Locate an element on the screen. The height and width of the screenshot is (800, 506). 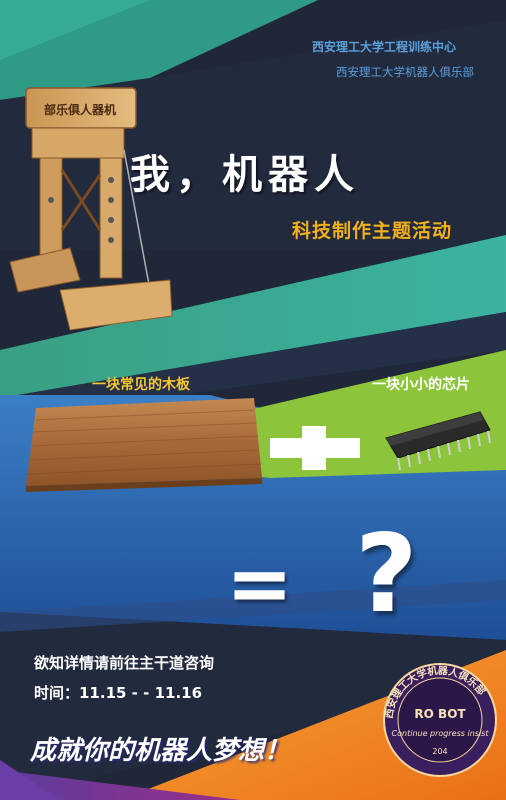
wood-grain is located at coordinates (144, 442).